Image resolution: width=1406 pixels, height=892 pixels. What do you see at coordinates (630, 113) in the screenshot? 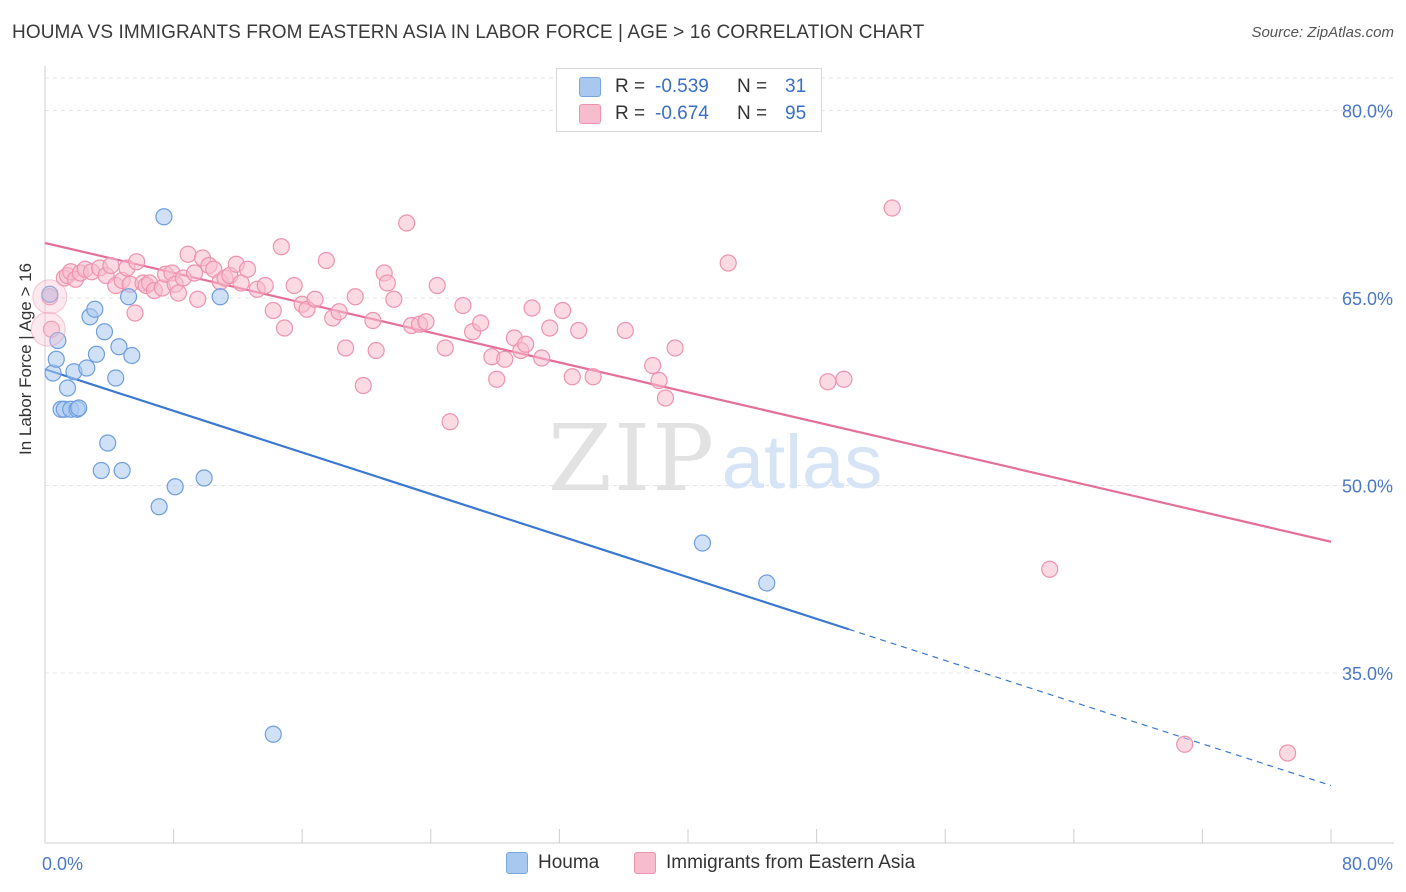
I see `legend-r-key: R =` at bounding box center [630, 113].